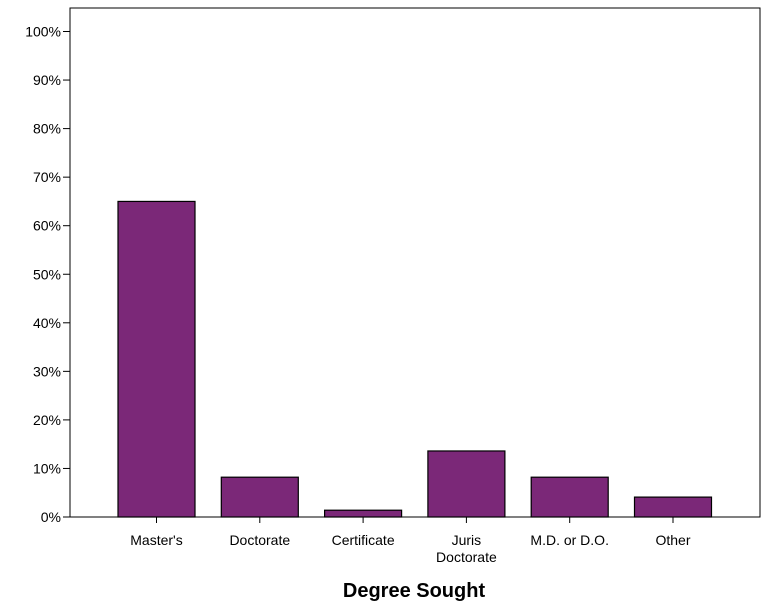  Describe the element at coordinates (47, 129) in the screenshot. I see `y-tick-label: 80%` at that location.